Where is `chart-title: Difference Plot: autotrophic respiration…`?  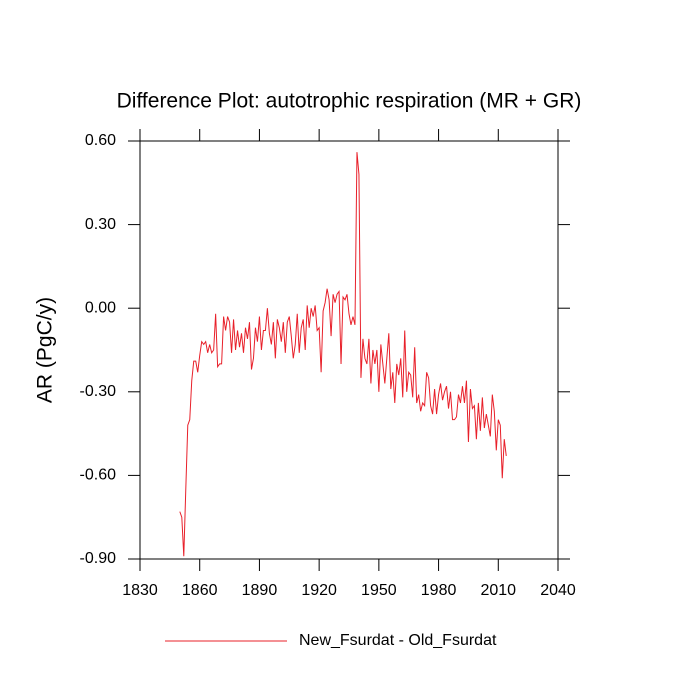 chart-title: Difference Plot: autotrophic respiration… is located at coordinates (349, 101).